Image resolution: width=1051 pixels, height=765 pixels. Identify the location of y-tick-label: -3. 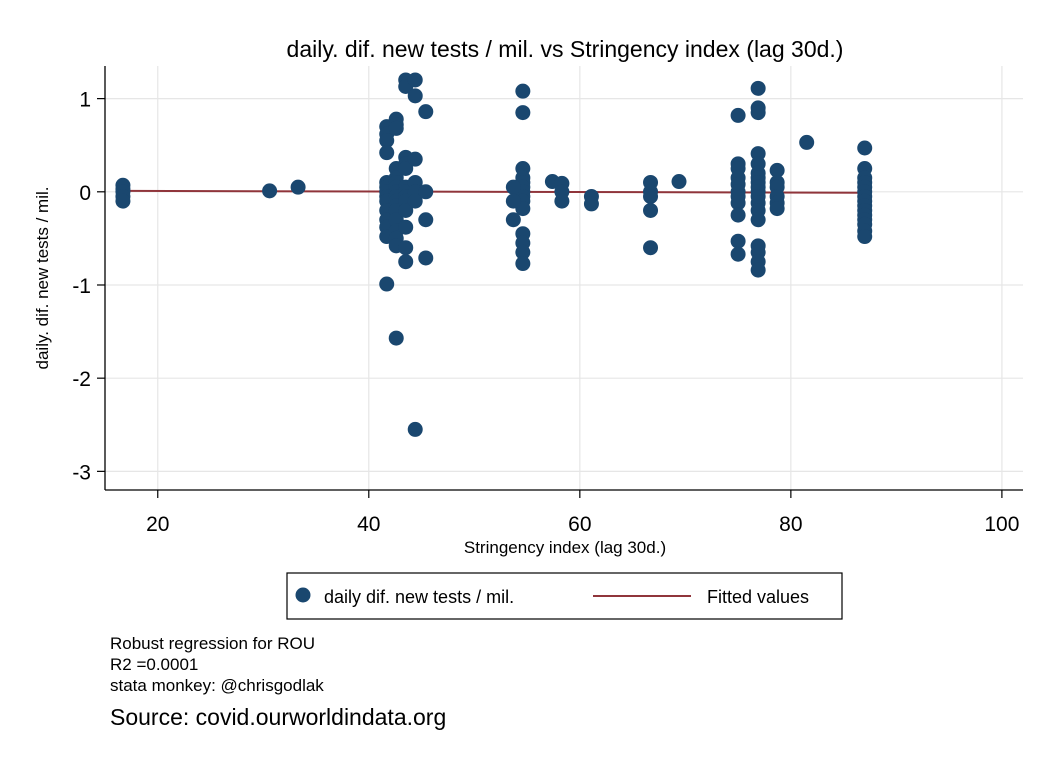
(81, 472).